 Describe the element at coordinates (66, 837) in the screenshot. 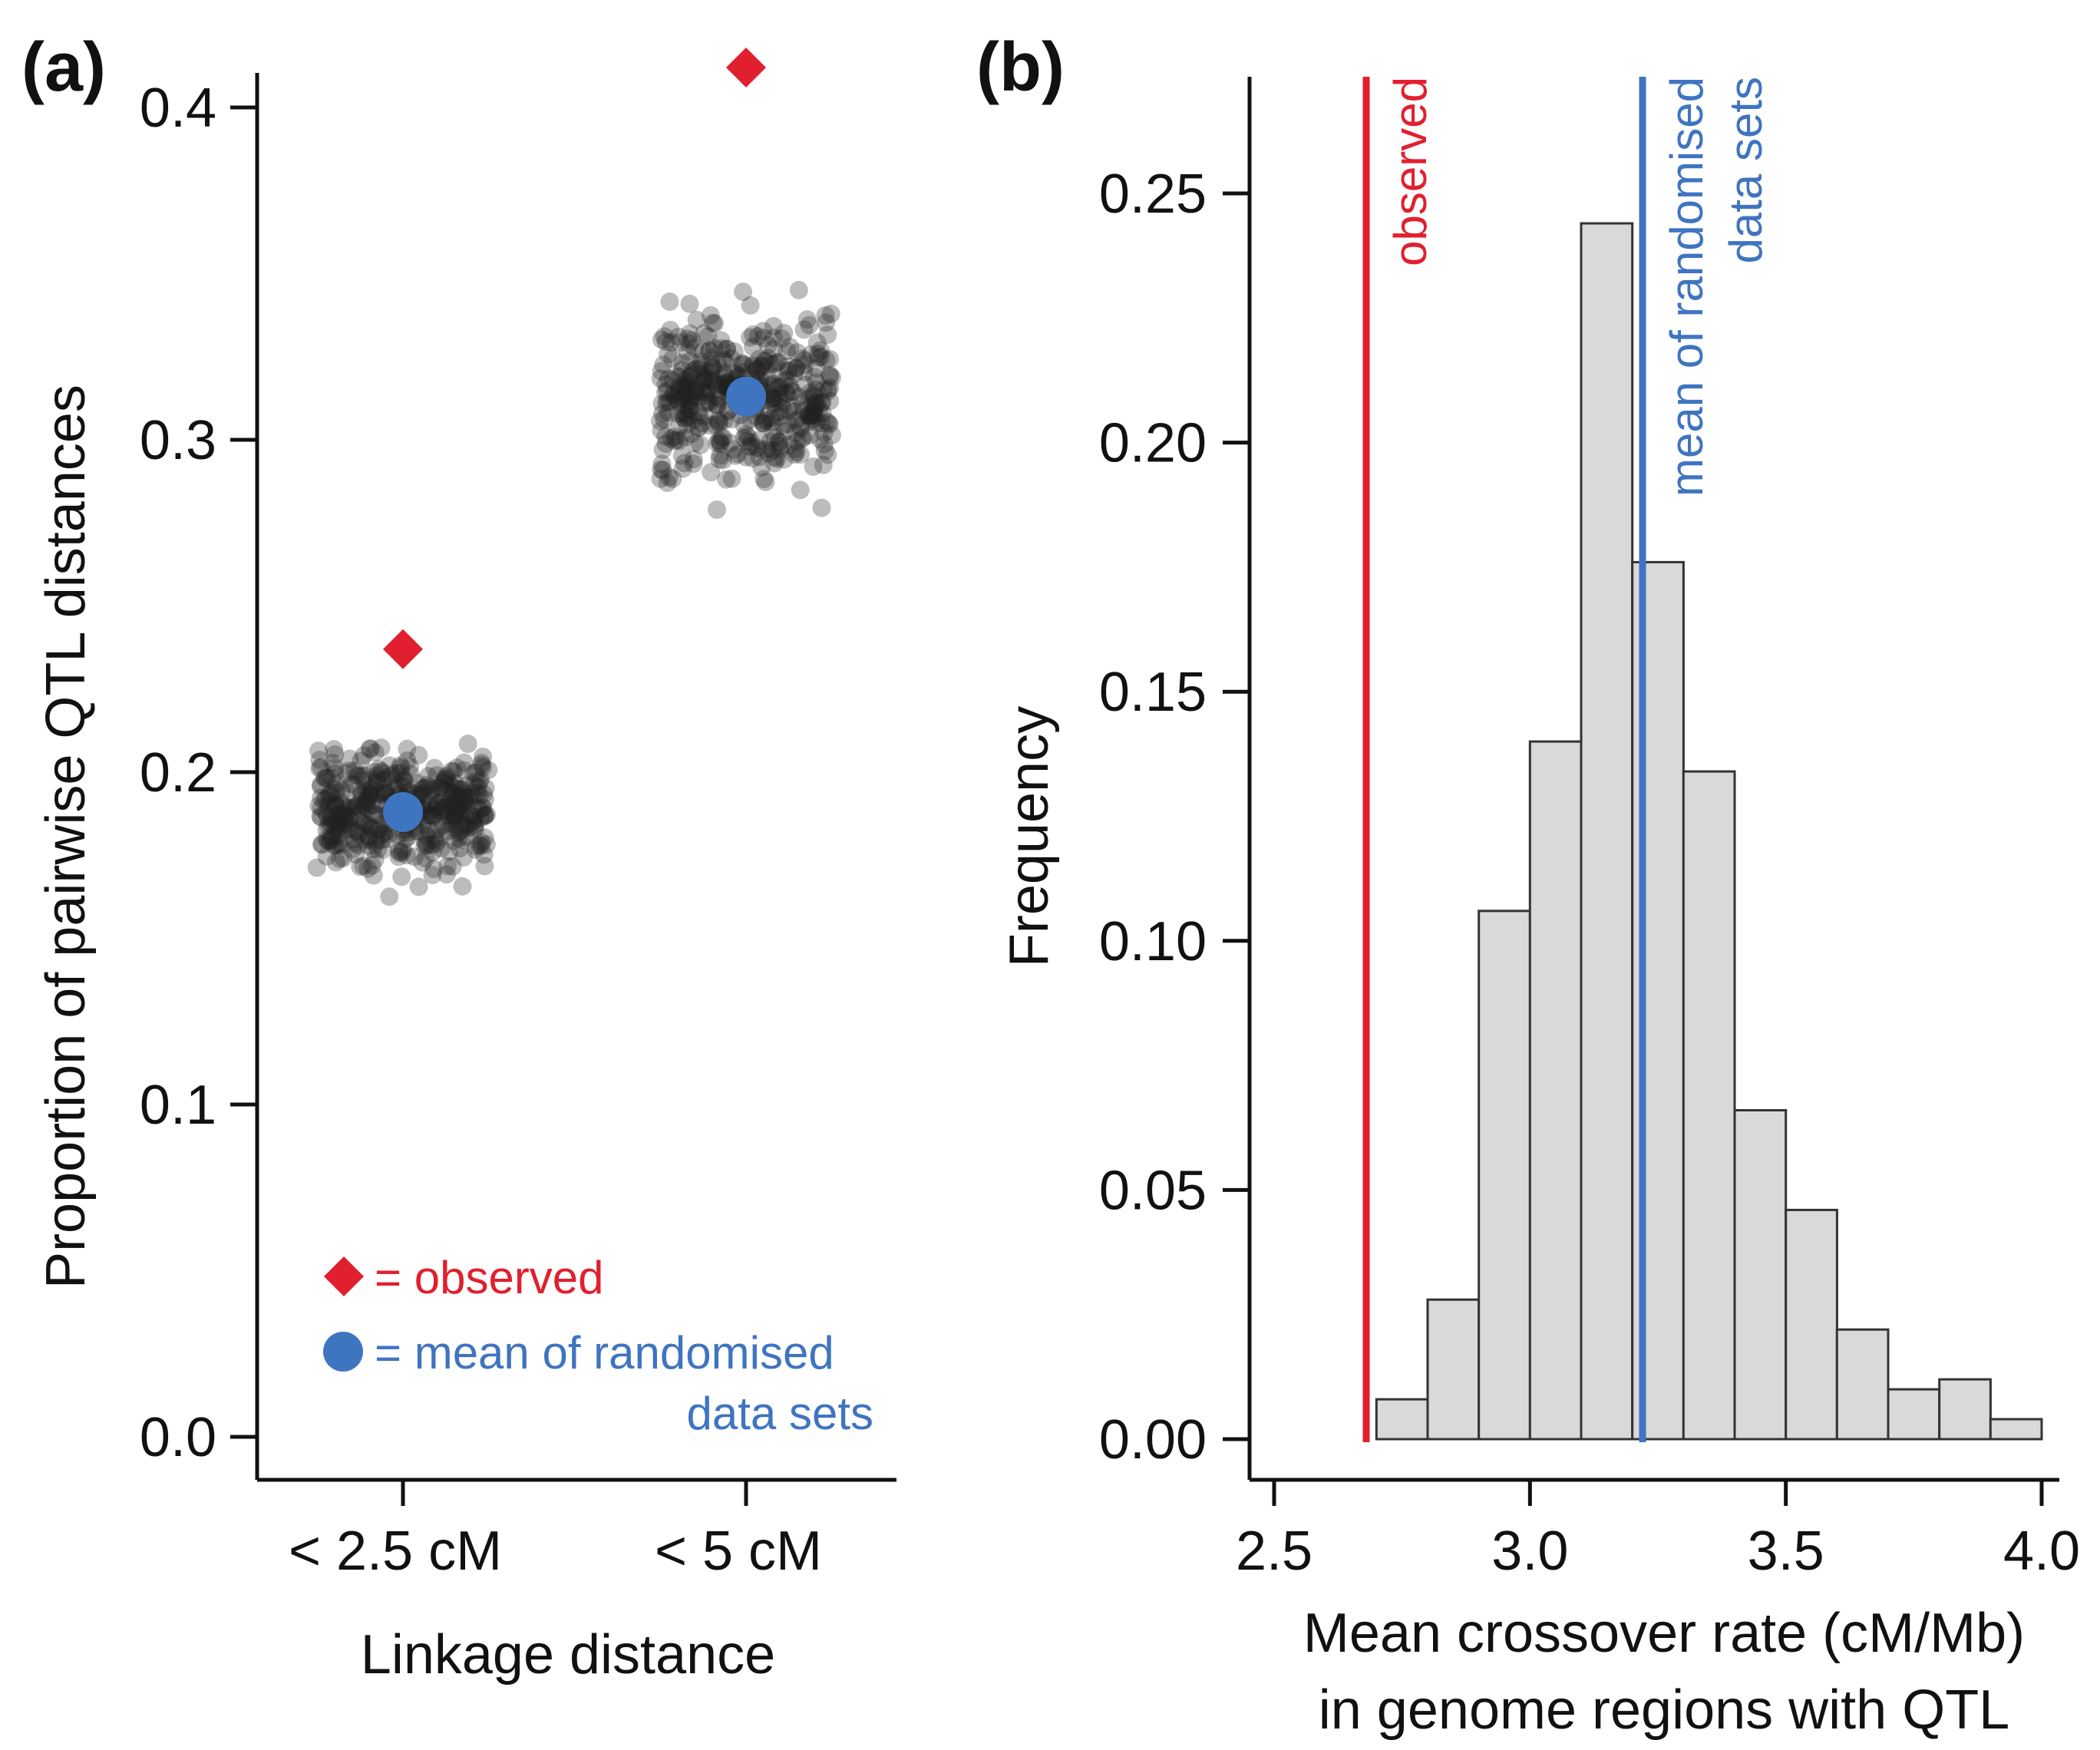

I see `panel-a-y-title: Proportion of pairwise QTL distances` at that location.